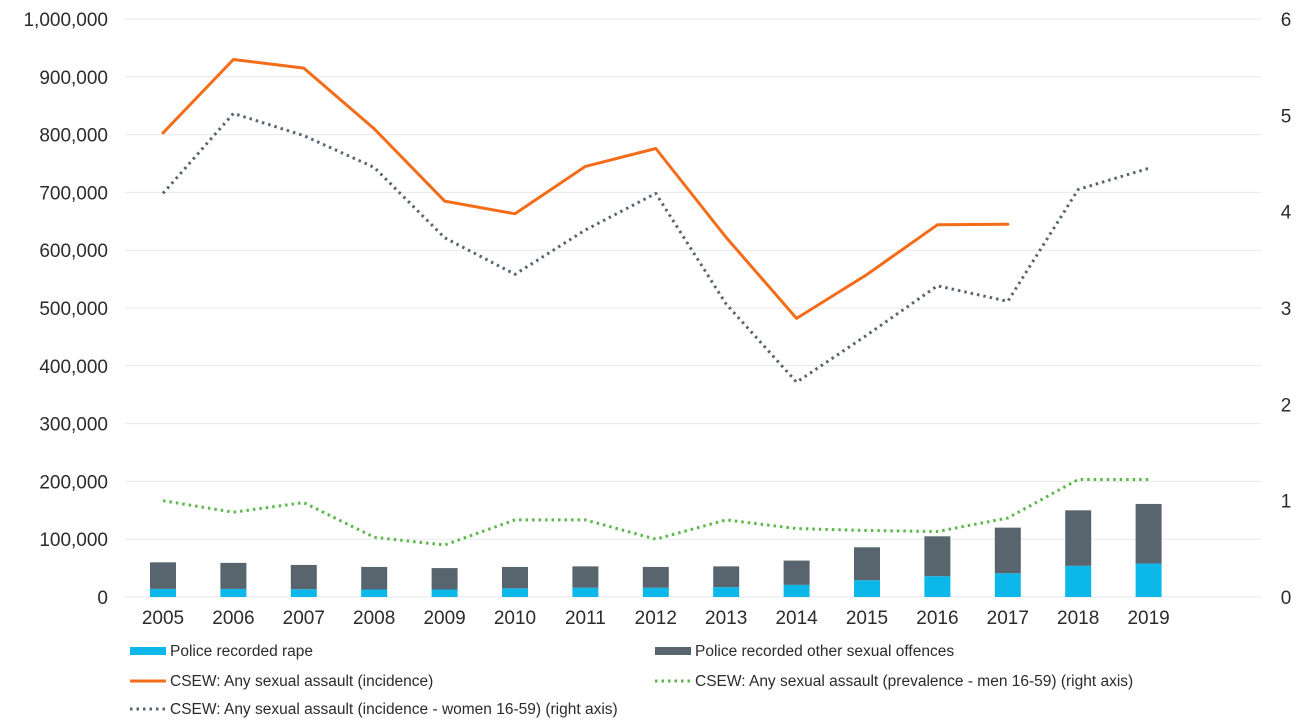 Image resolution: width=1307 pixels, height=720 pixels. What do you see at coordinates (304, 618) in the screenshot?
I see `x-tick-label: 2007` at bounding box center [304, 618].